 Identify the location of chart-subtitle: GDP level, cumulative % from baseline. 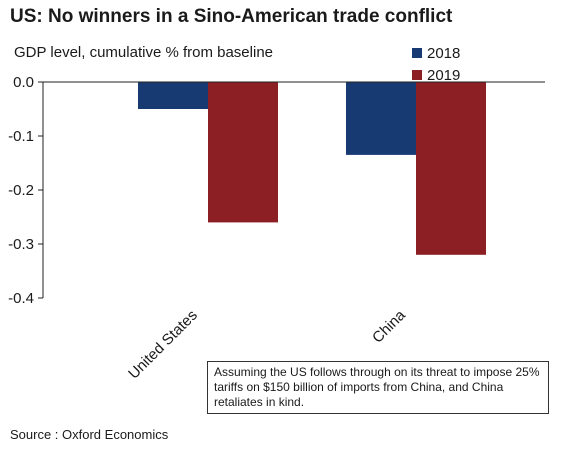
(143, 52).